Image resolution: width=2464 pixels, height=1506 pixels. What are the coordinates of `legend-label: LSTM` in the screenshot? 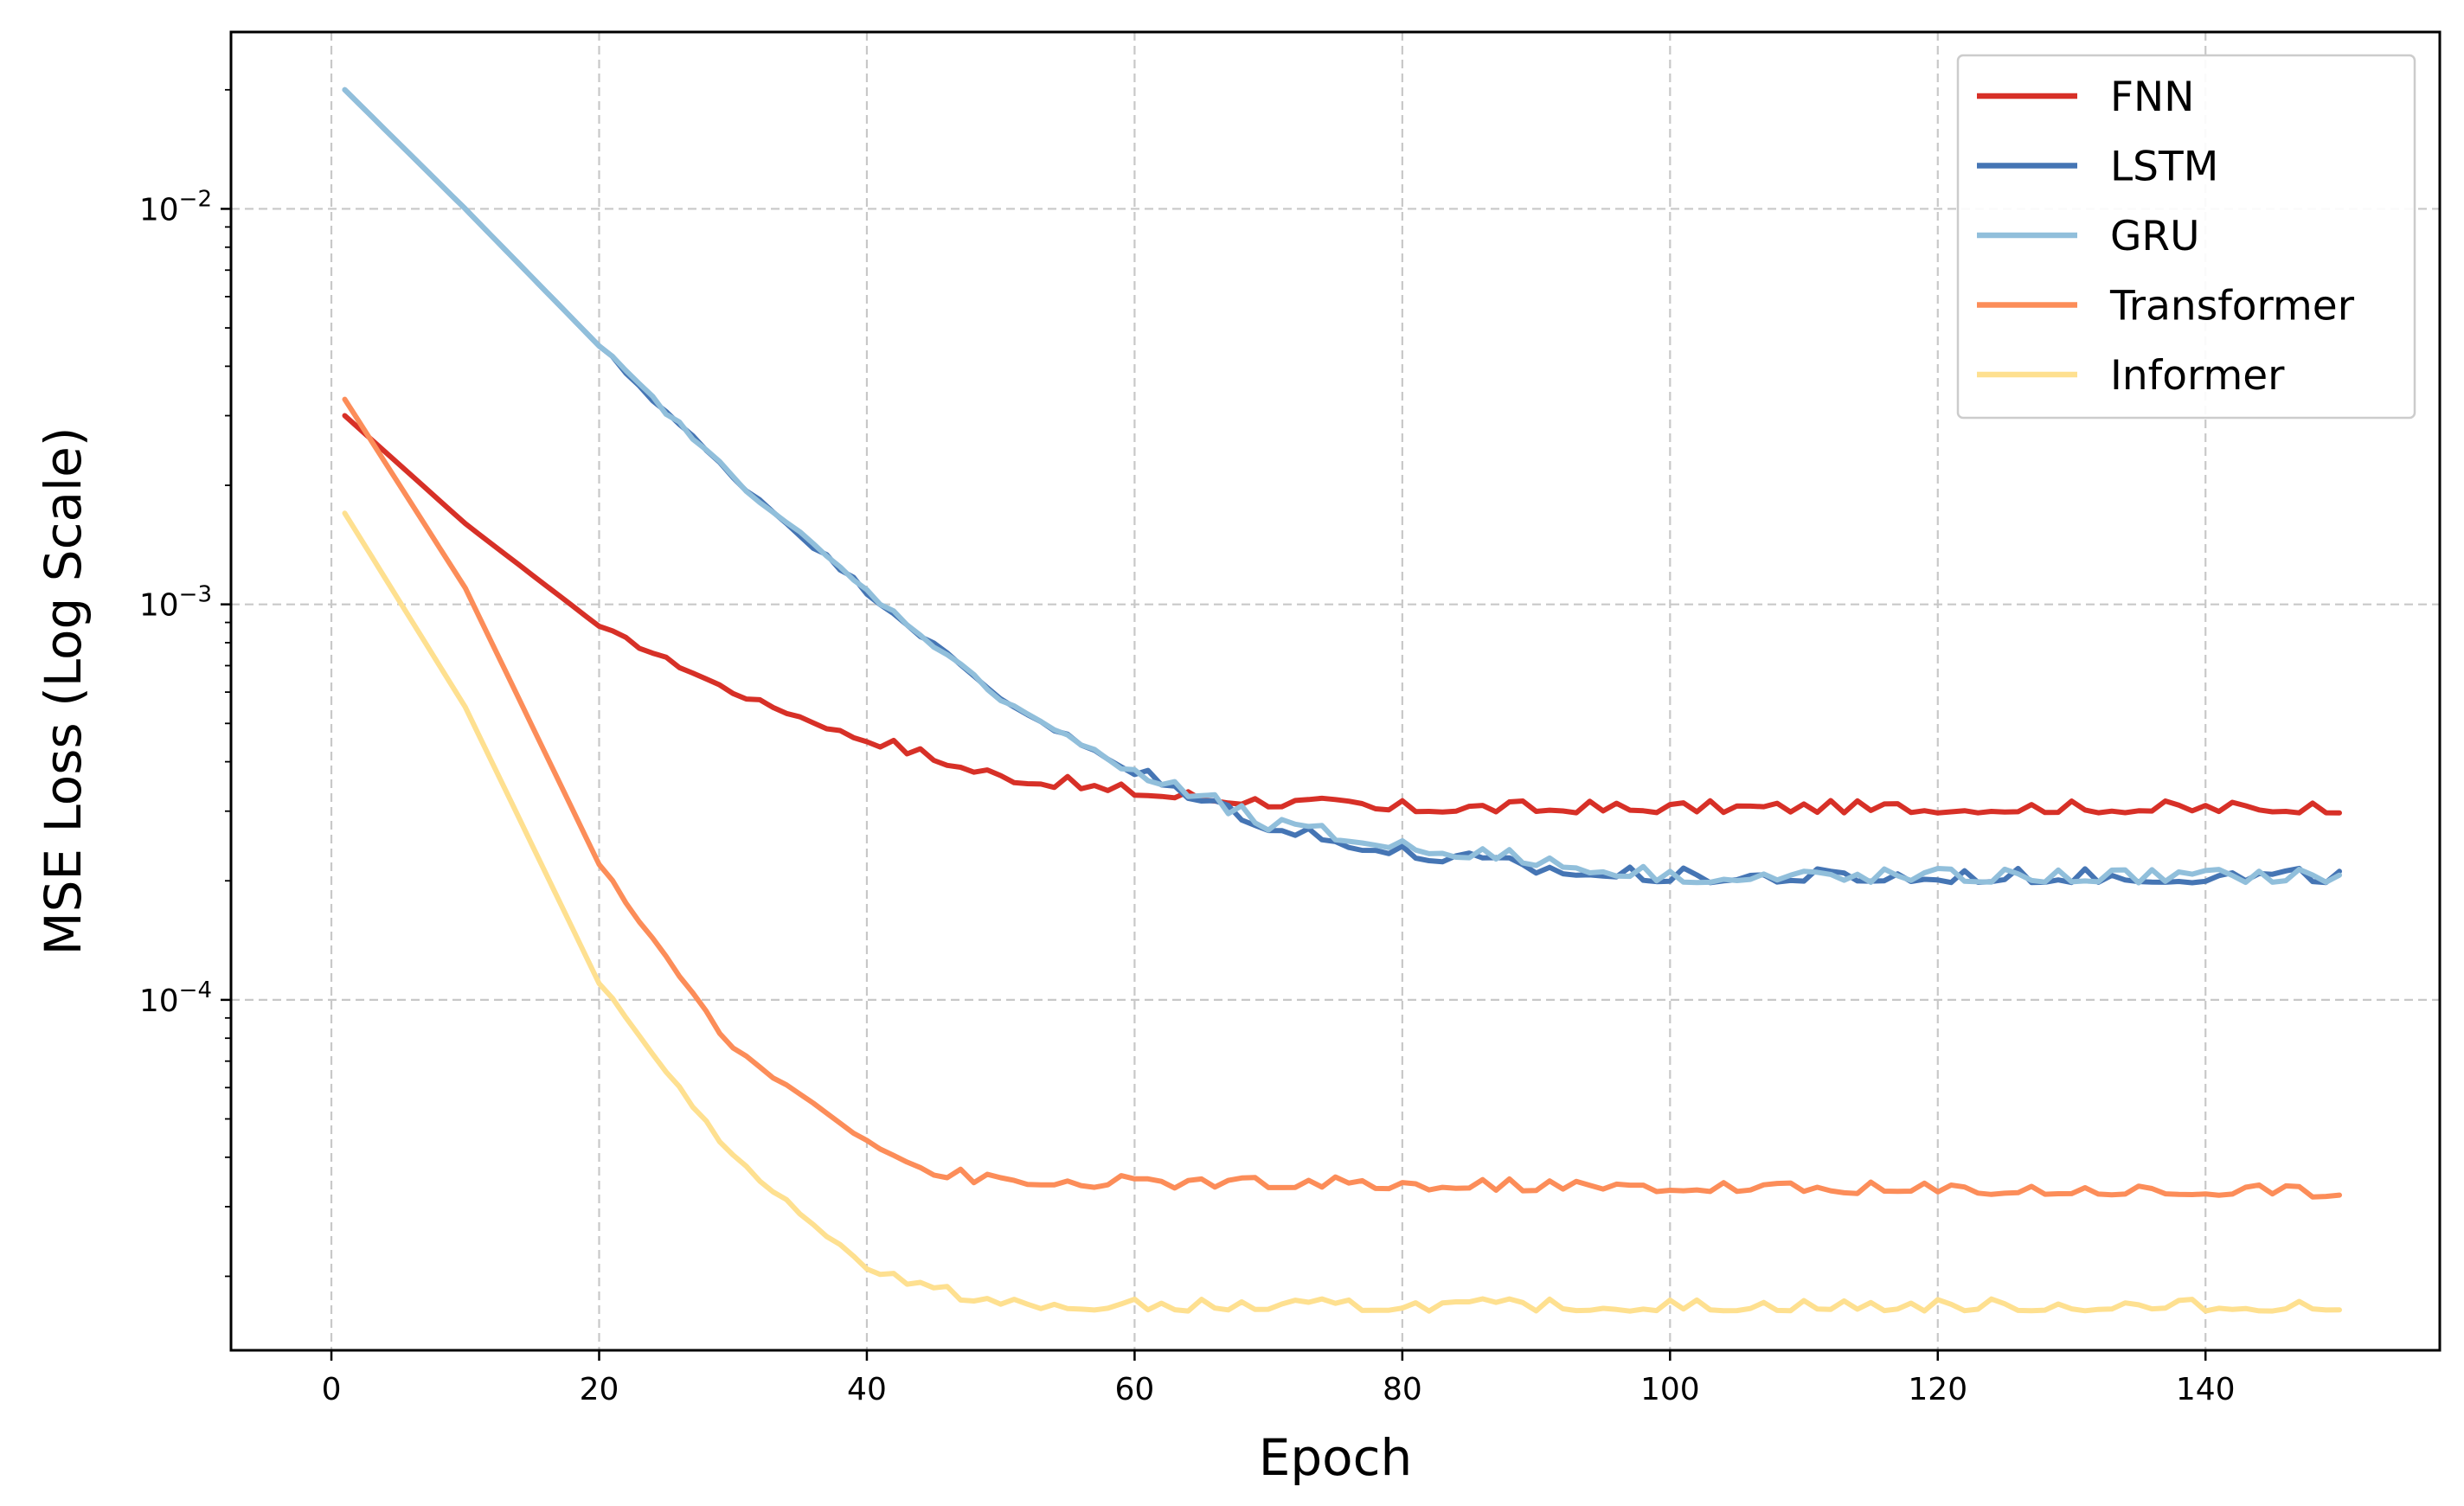 It's located at (2164, 167).